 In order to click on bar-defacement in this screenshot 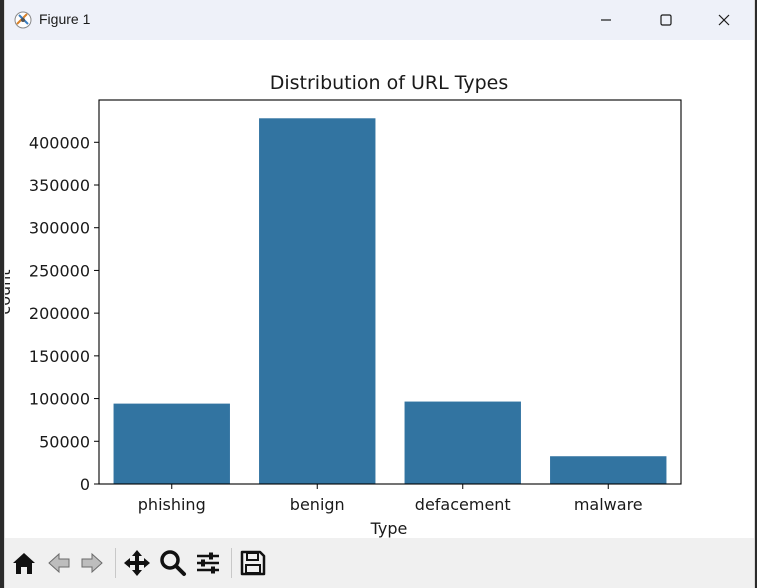, I will do `click(462, 442)`.